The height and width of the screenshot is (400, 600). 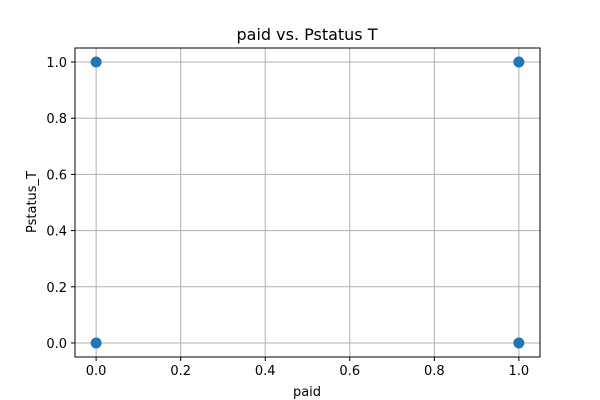 What do you see at coordinates (56, 344) in the screenshot?
I see `y-tick-label: 0.0` at bounding box center [56, 344].